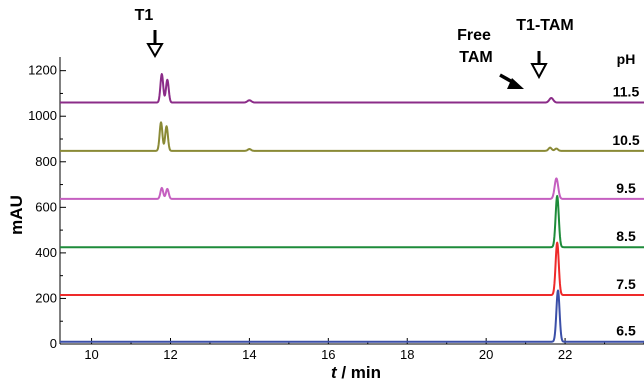 Image resolution: width=644 pixels, height=385 pixels. I want to click on y-tick-label: 600, so click(46, 206).